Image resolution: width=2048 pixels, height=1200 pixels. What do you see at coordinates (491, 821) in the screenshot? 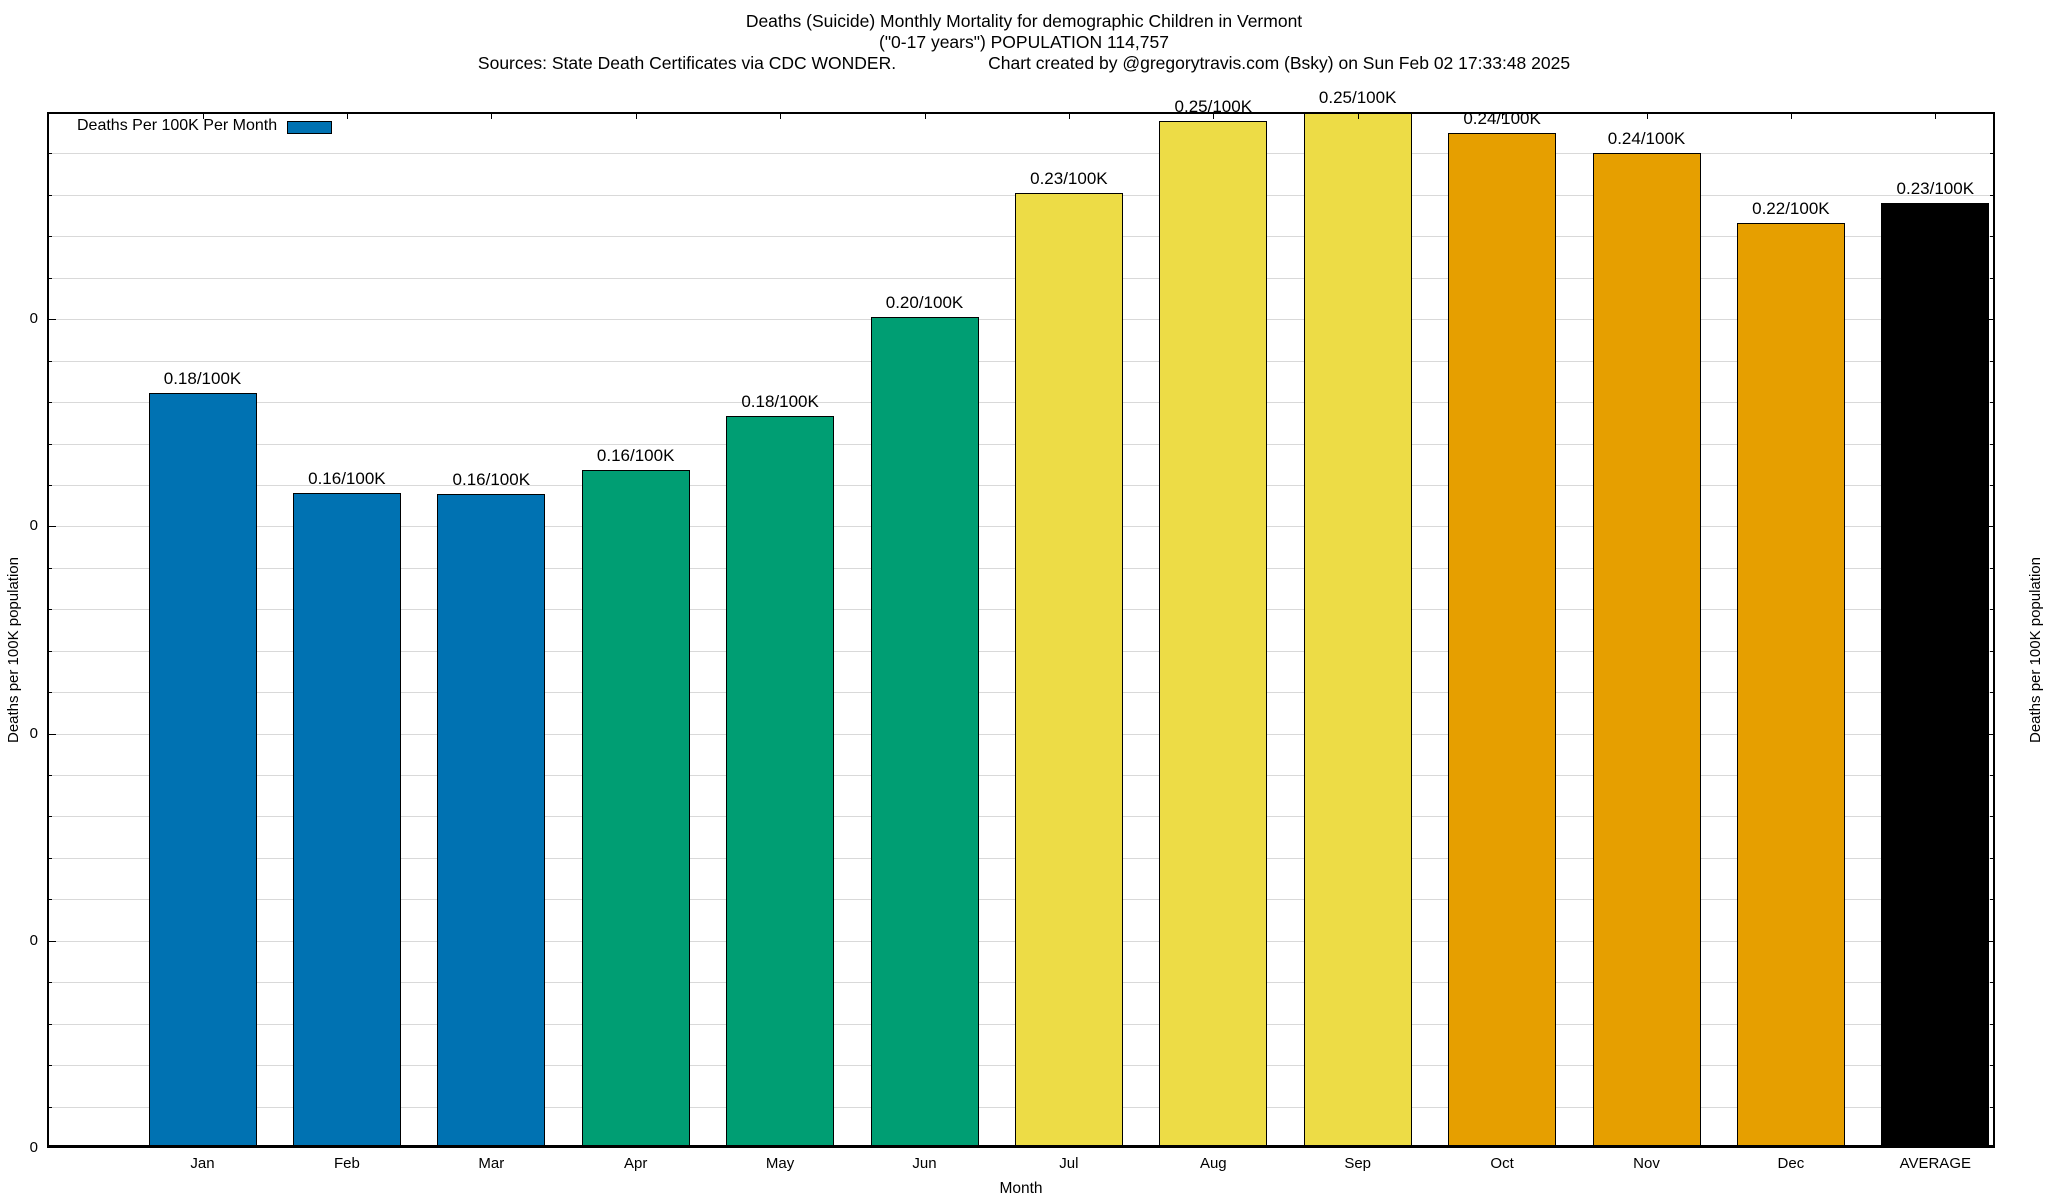
I see `bar-mar` at bounding box center [491, 821].